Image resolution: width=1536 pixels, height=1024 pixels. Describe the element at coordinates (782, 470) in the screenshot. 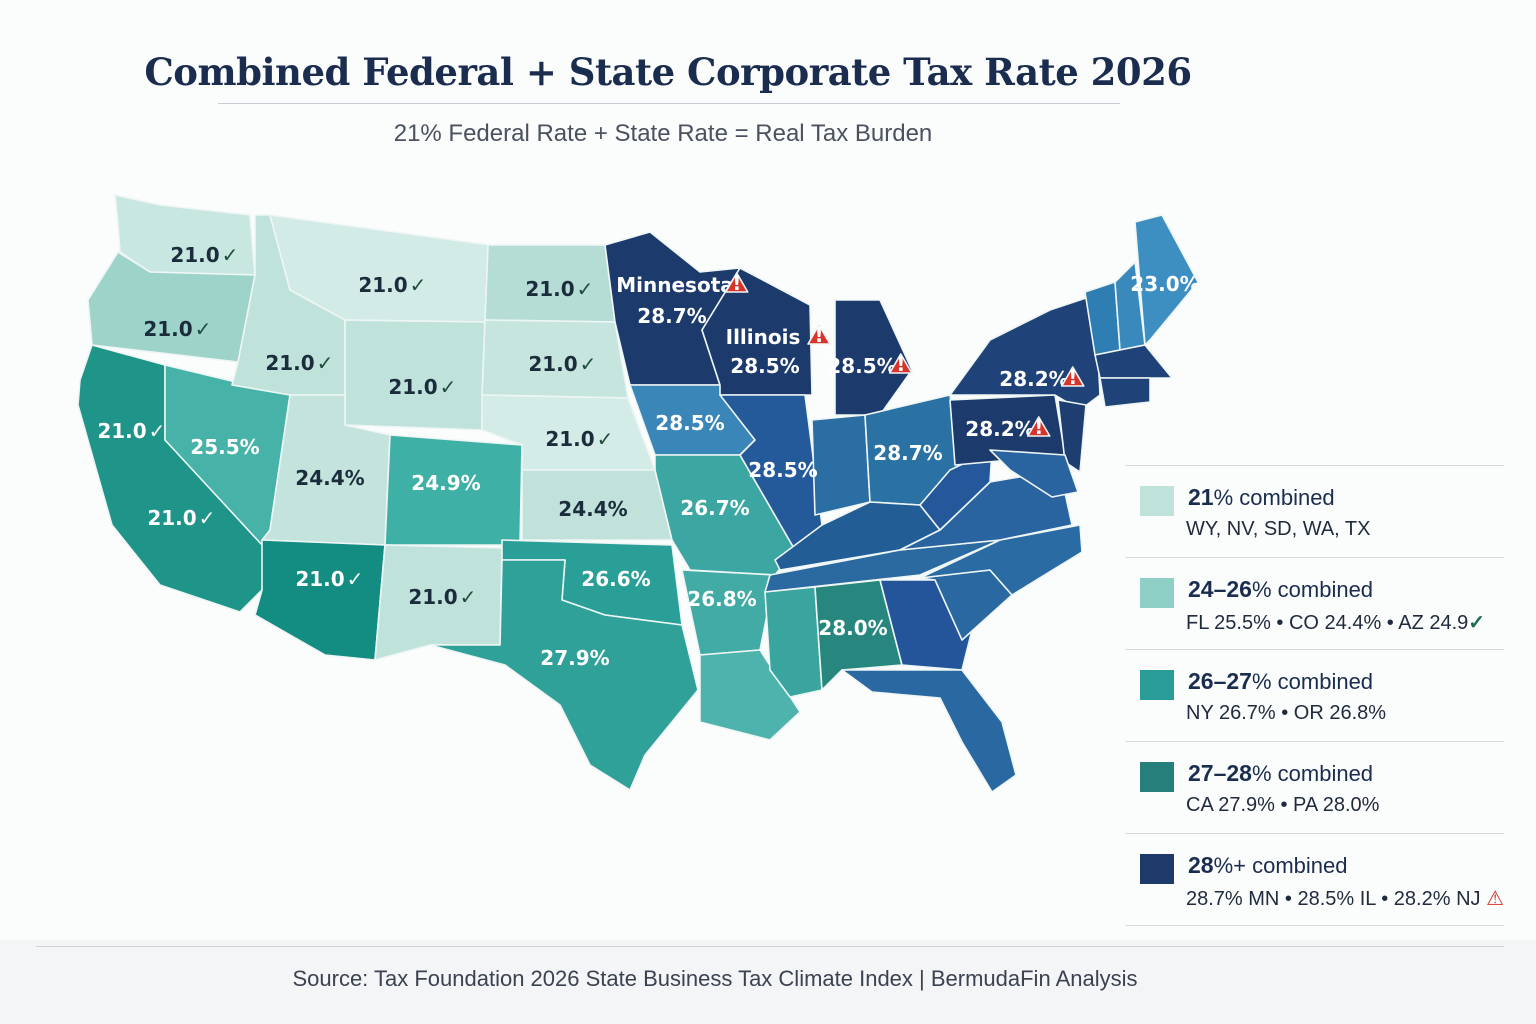

I see `state-label-il: 28.5%` at that location.